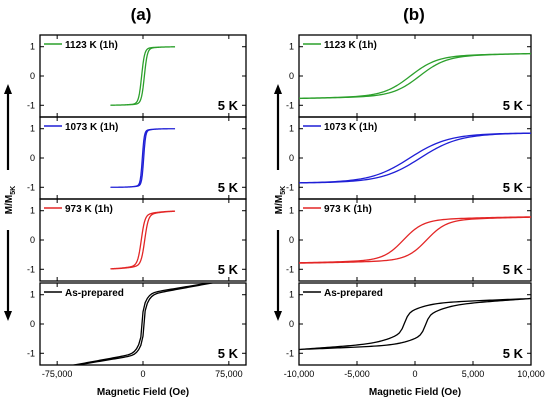  I want to click on x-tick-label: 10,000, so click(531, 374).